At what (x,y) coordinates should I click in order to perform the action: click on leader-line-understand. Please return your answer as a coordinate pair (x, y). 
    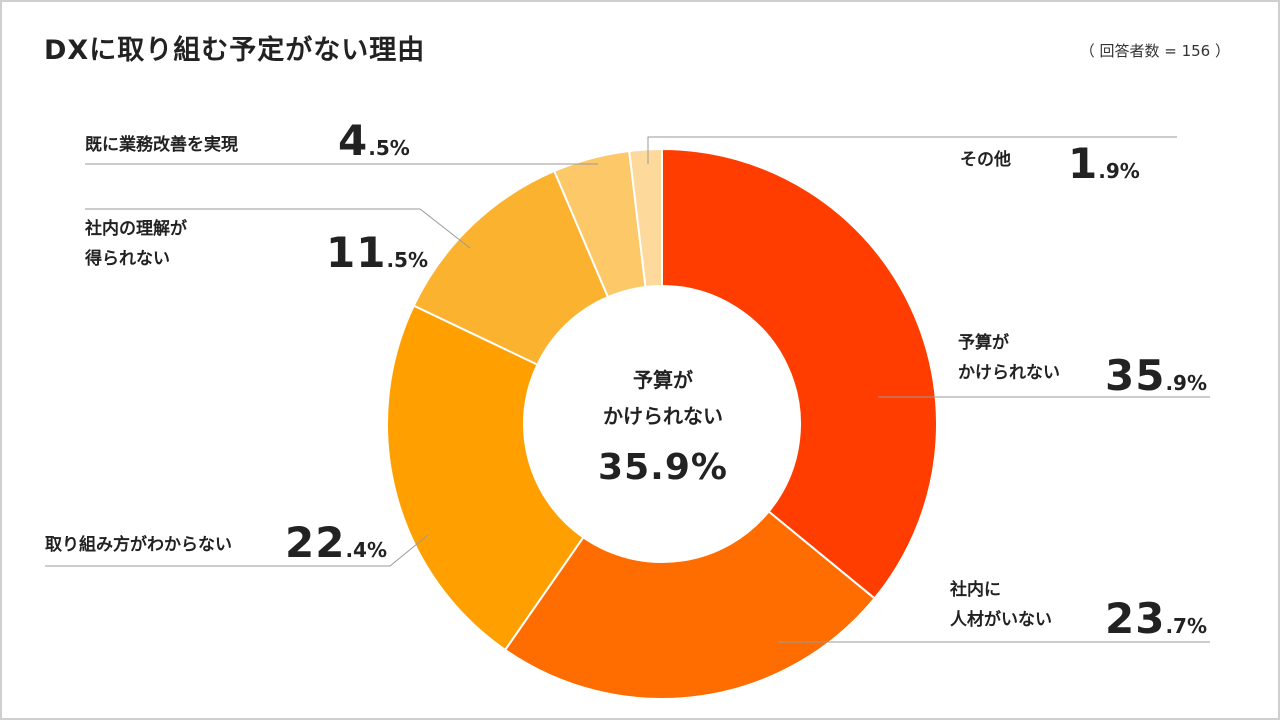
    Looking at the image, I should click on (278, 228).